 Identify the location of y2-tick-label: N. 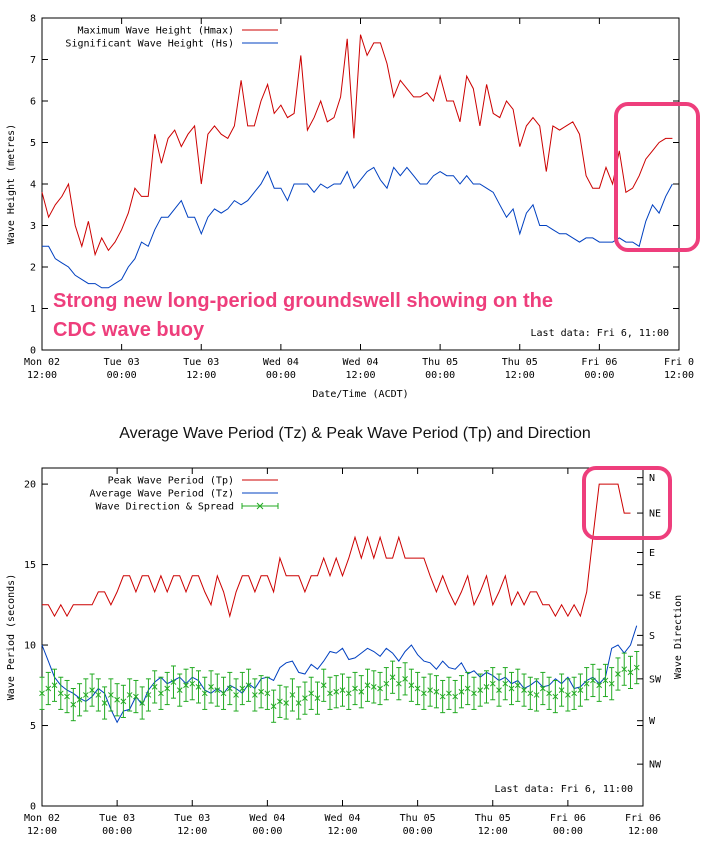
(652, 478).